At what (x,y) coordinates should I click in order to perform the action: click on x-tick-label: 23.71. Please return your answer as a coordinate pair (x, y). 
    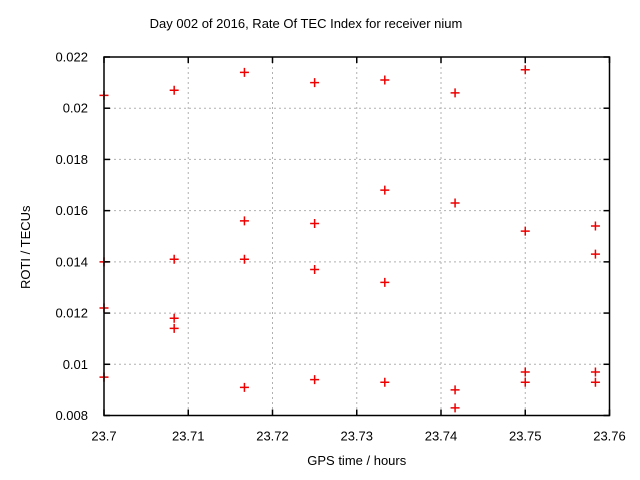
    Looking at the image, I should click on (188, 436).